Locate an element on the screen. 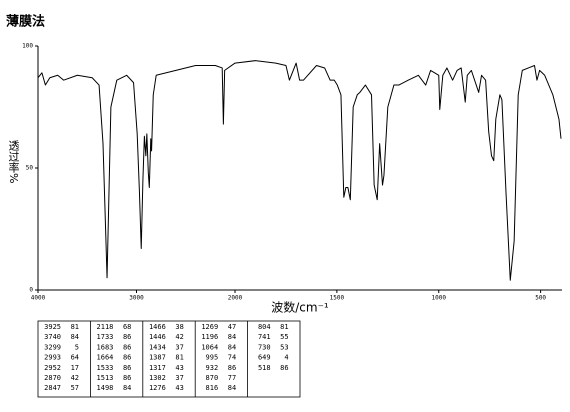 Image resolution: width=570 pixels, height=412 pixels. table-transmittance: 17 is located at coordinates (75, 368).